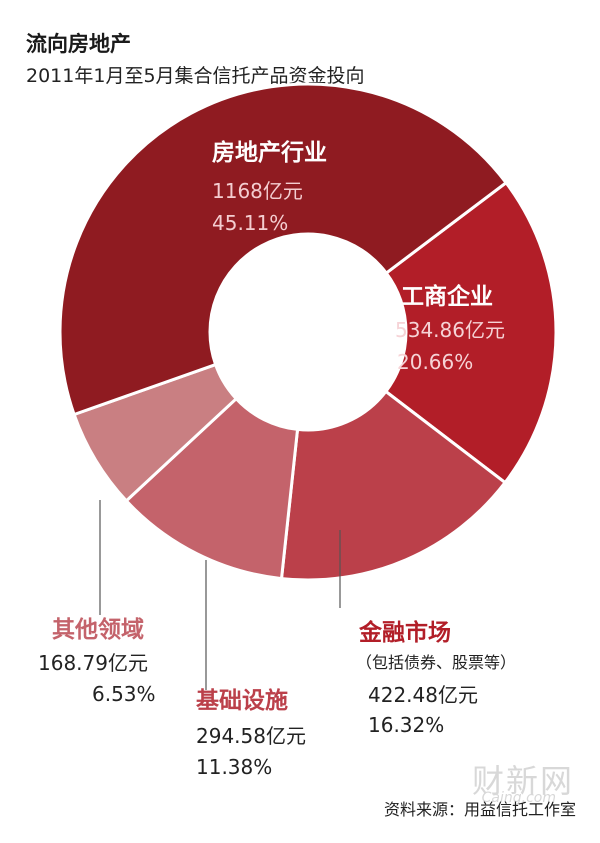 This screenshot has width=600, height=843. Describe the element at coordinates (124, 694) in the screenshot. I see `label-other-percent: 6.53%` at that location.